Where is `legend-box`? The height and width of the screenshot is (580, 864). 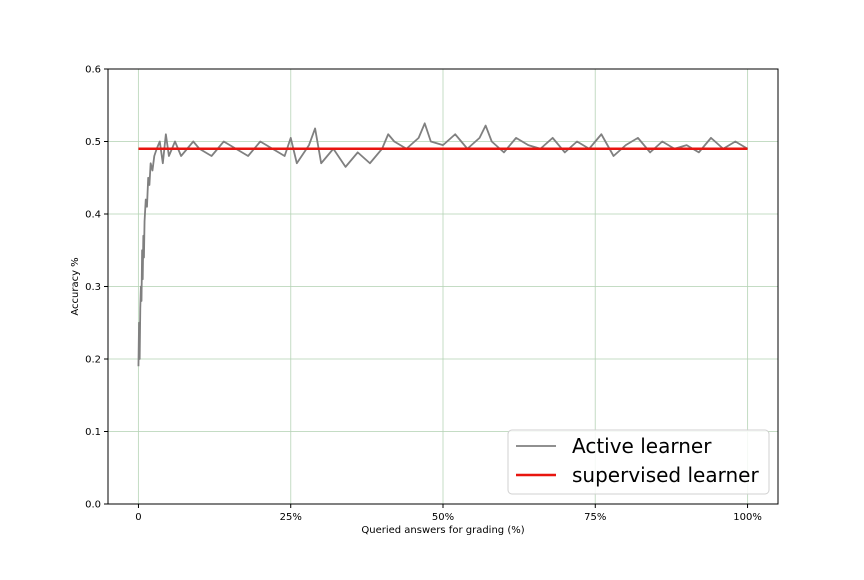
legend-box is located at coordinates (638, 462).